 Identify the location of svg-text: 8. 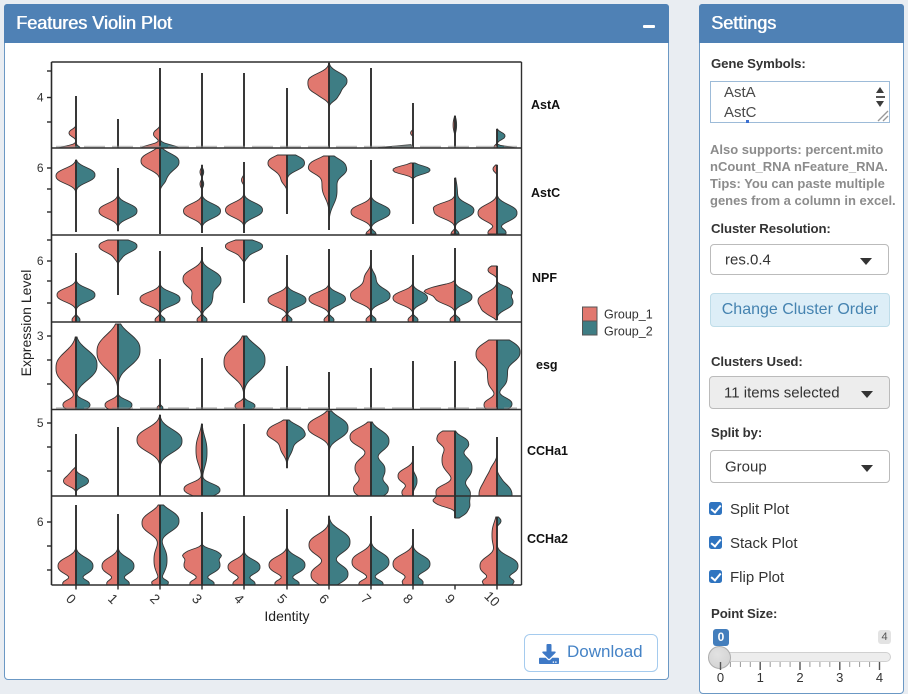
(408, 599).